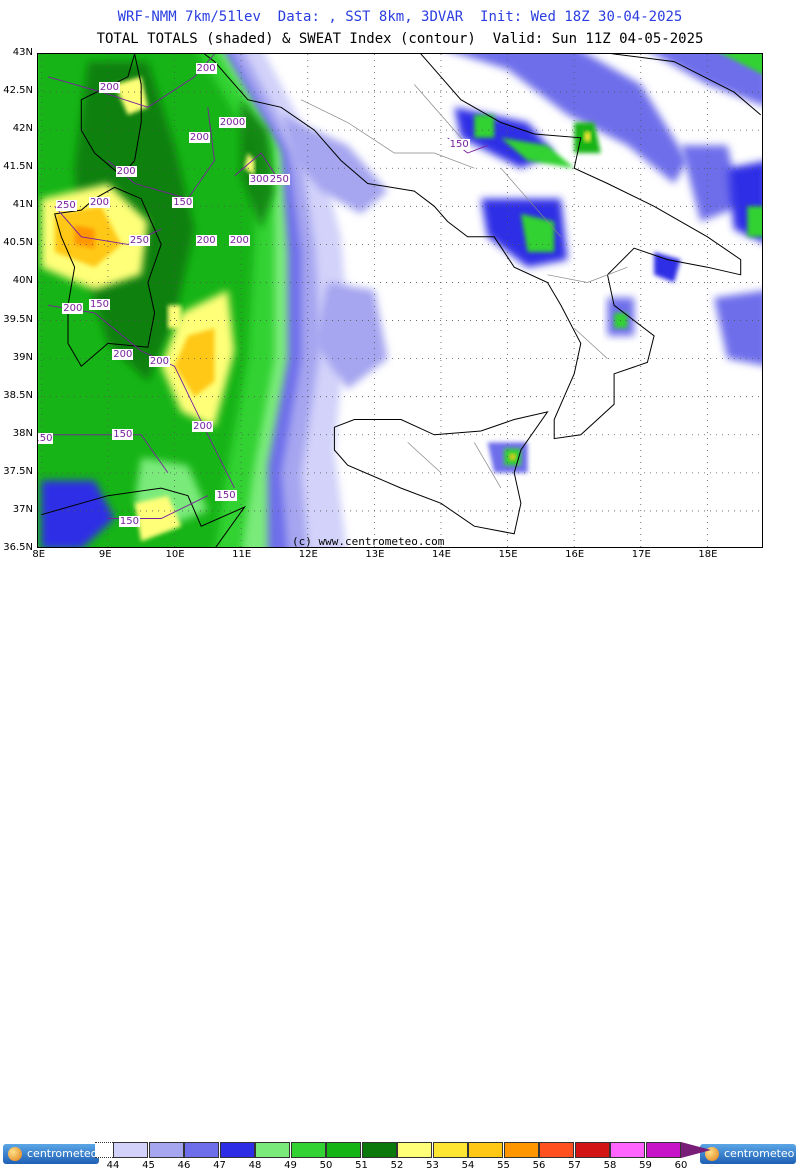 The width and height of the screenshot is (800, 1171). Describe the element at coordinates (258, 168) in the screenshot. I see `sweat-contour-line` at that location.